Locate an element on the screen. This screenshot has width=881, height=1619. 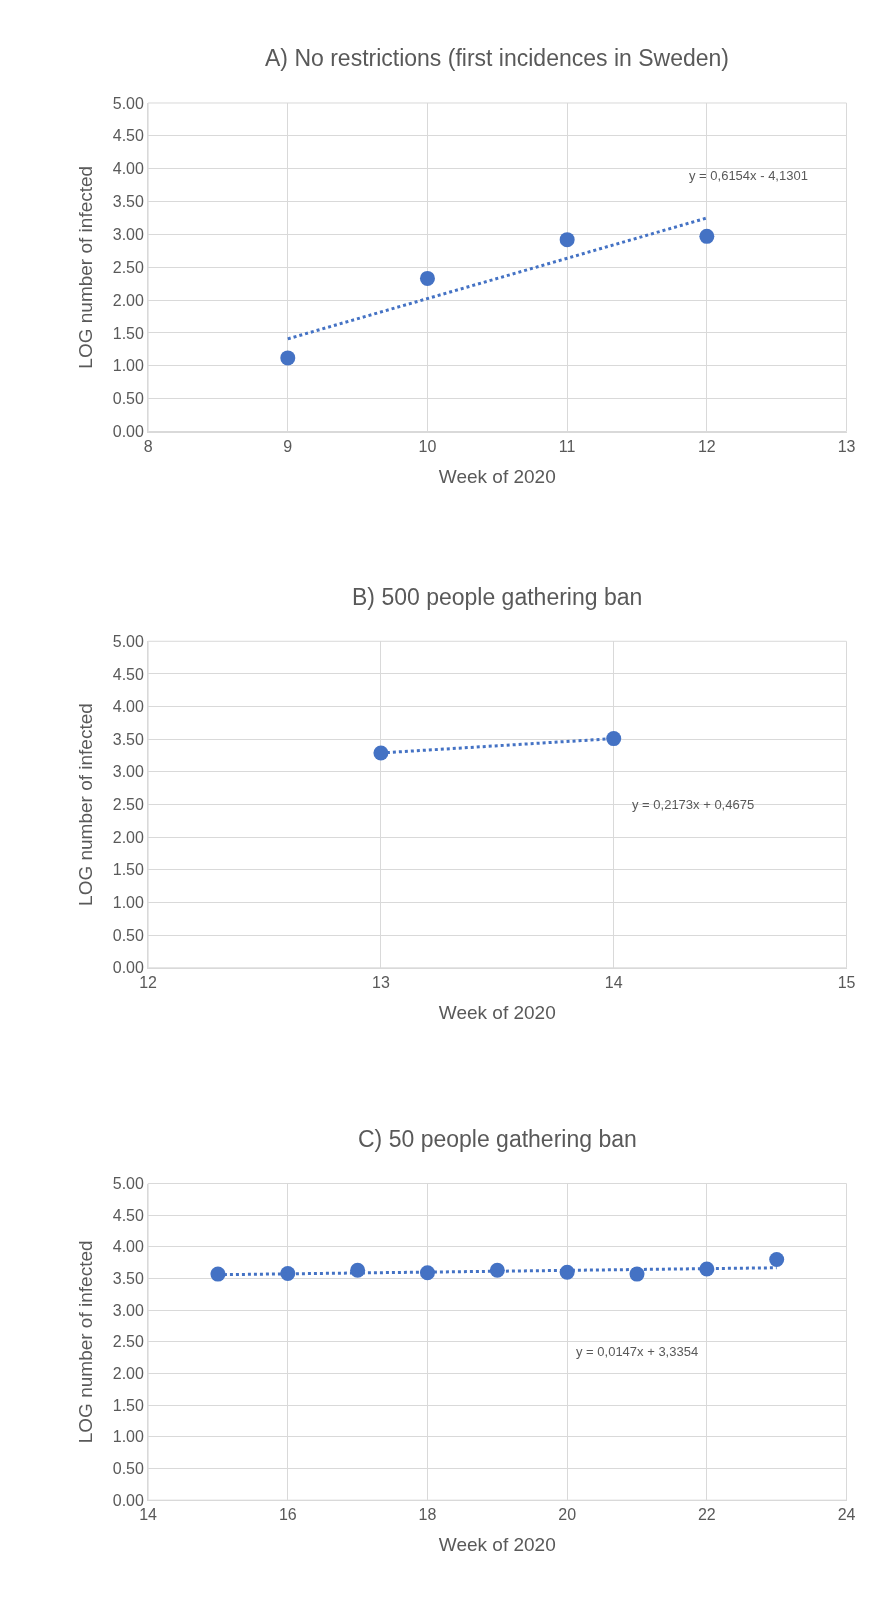
x-tick-label: 20 is located at coordinates (567, 1515).